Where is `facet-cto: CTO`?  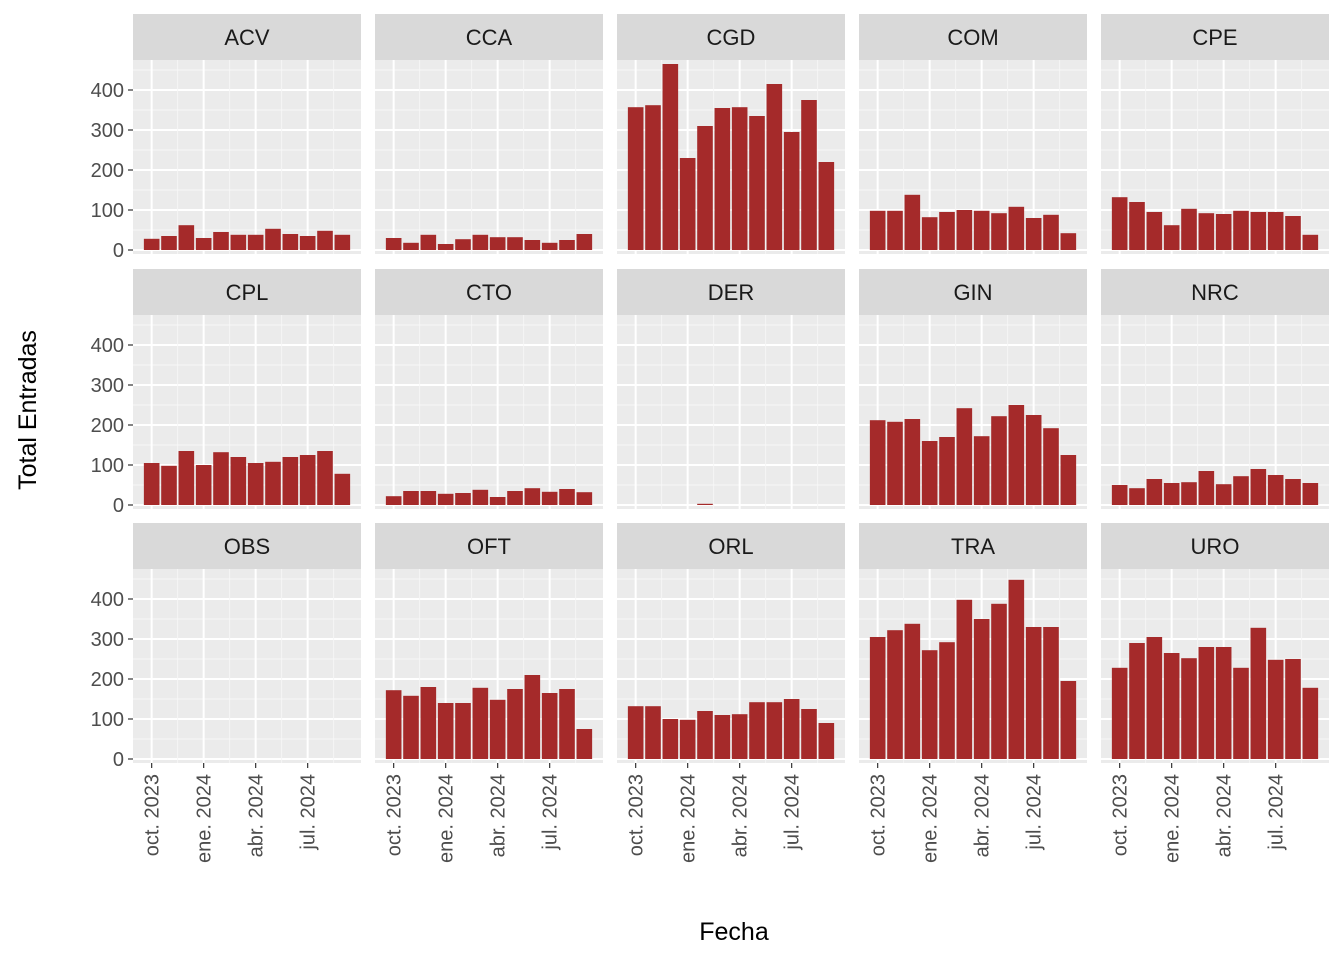 facet-cto: CTO is located at coordinates (489, 389).